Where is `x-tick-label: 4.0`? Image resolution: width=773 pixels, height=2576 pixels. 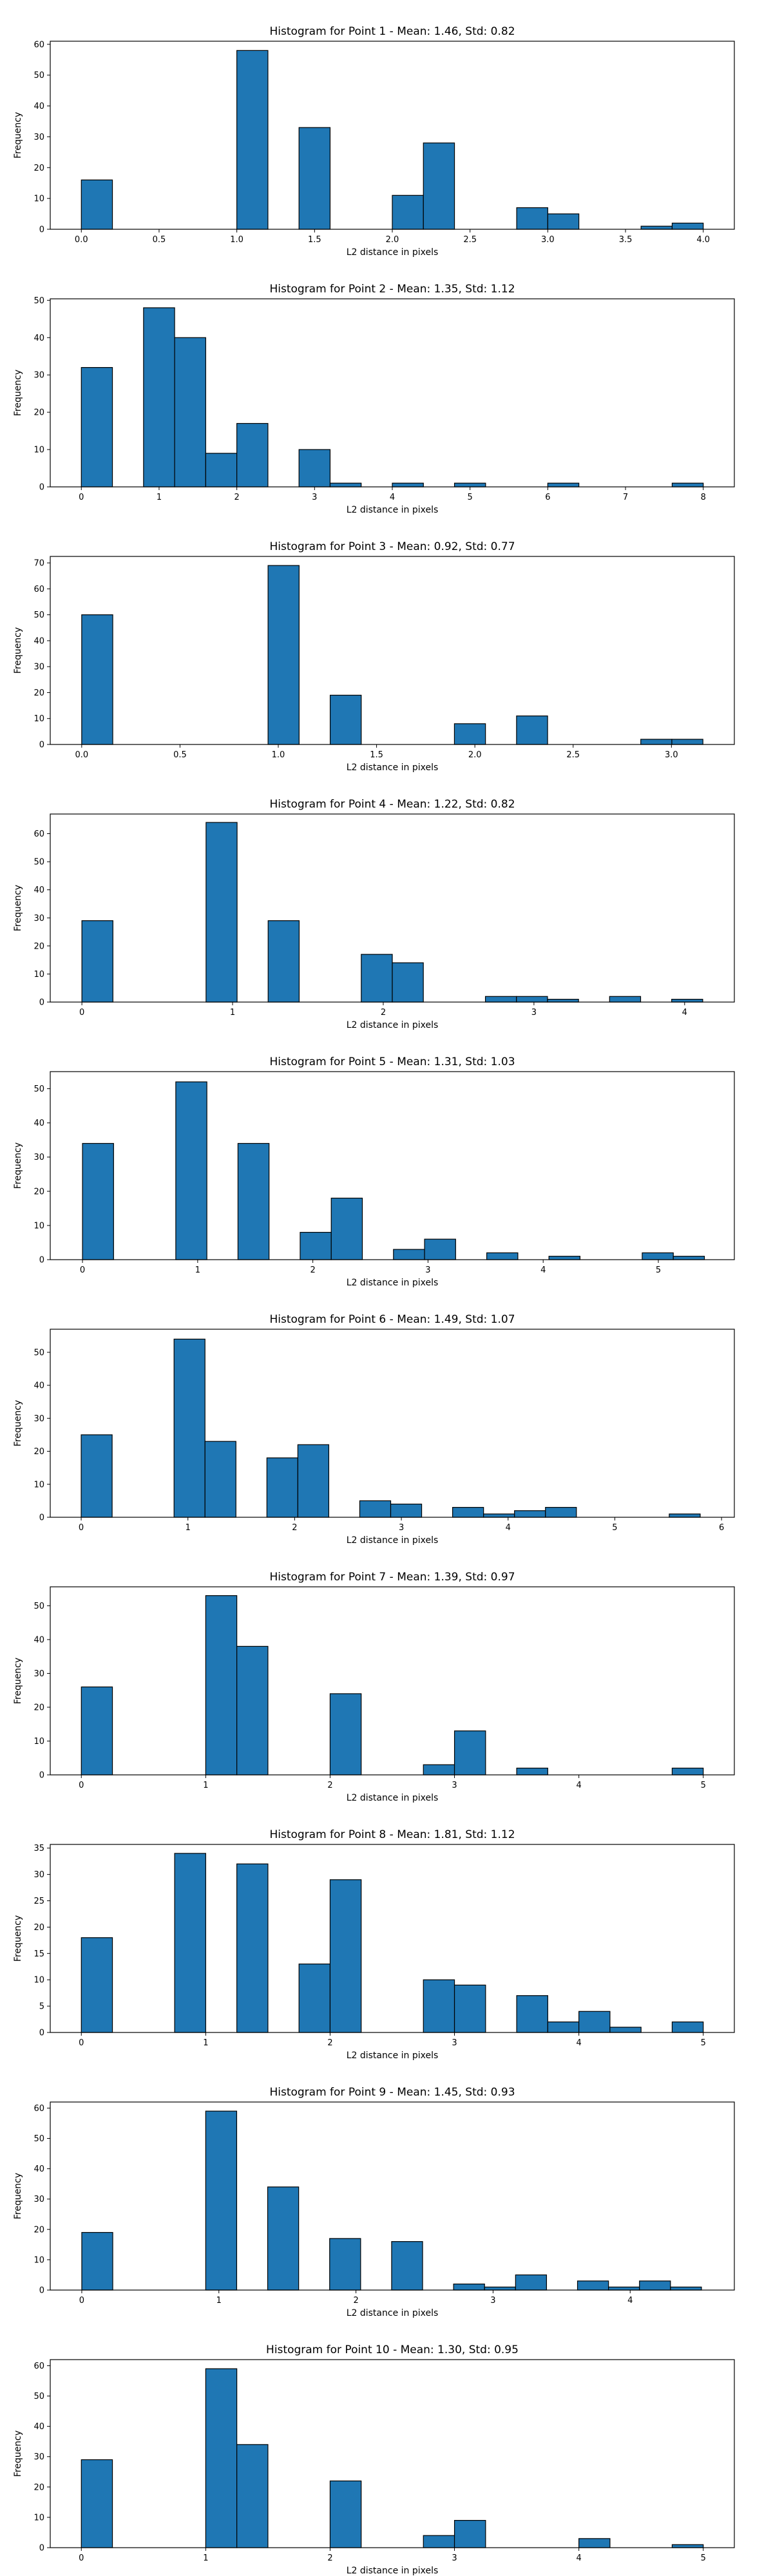 x-tick-label: 4.0 is located at coordinates (703, 240).